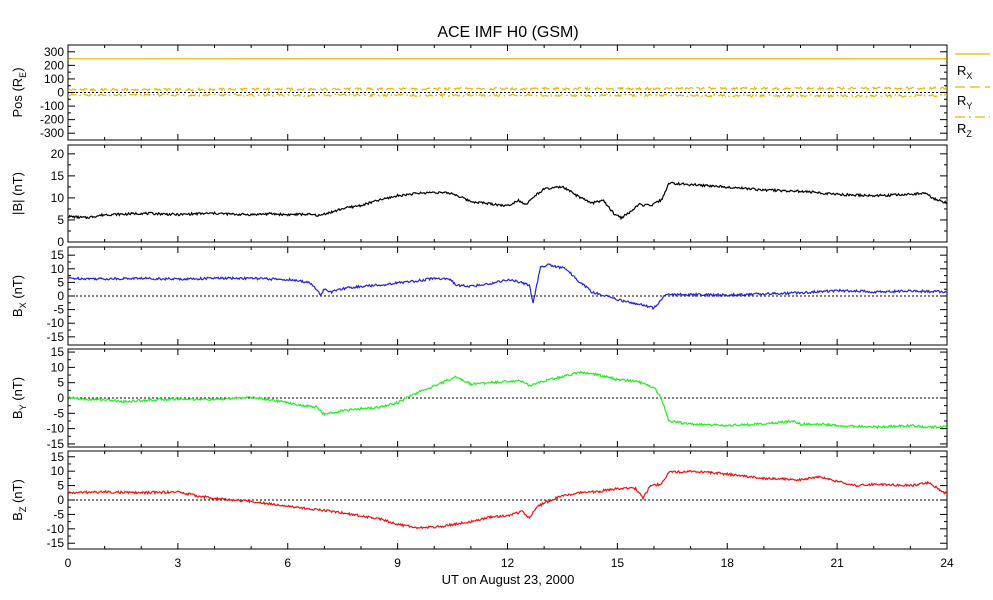  I want to click on y-axis-label: Pos (RE), so click(19, 92).